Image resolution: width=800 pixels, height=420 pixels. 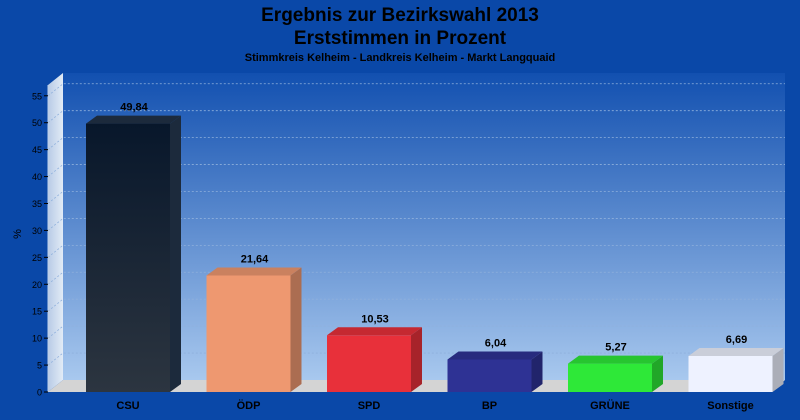 What do you see at coordinates (55, 232) in the screenshot?
I see `plot-side-wall` at bounding box center [55, 232].